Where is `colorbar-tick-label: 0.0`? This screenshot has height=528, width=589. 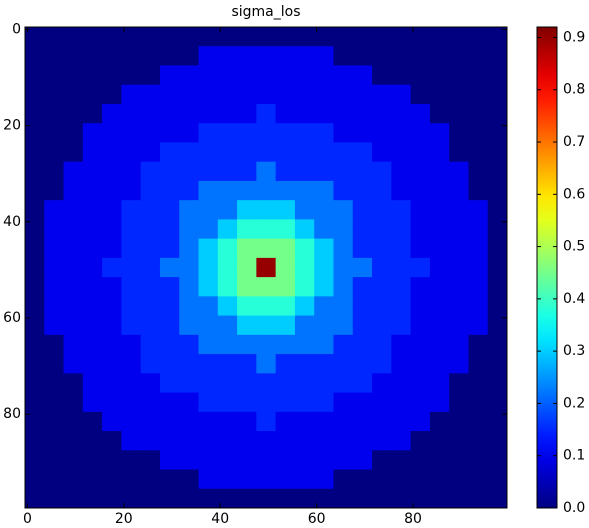
colorbar-tick-label: 0.0 is located at coordinates (574, 508).